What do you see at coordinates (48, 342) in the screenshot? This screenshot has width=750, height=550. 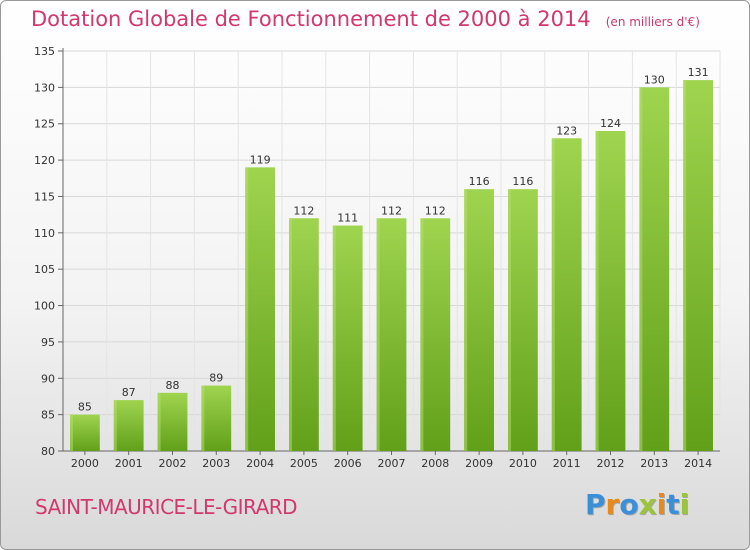 I see `y-tick-label: 95` at bounding box center [48, 342].